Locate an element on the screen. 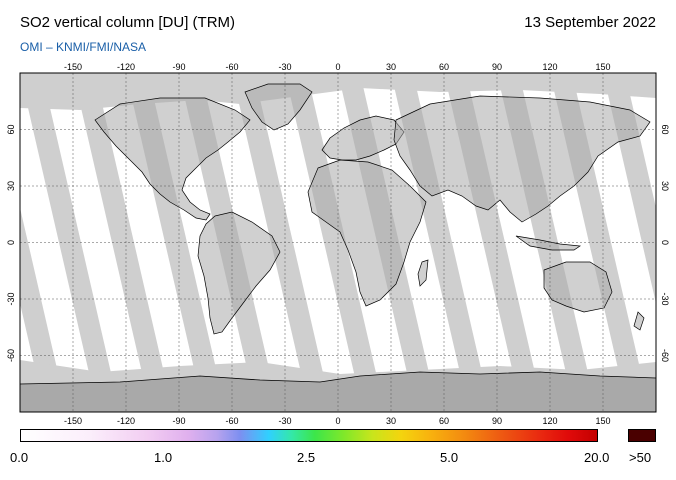 This screenshot has width=676, height=480. lon-tick-top: -60 is located at coordinates (231, 67).